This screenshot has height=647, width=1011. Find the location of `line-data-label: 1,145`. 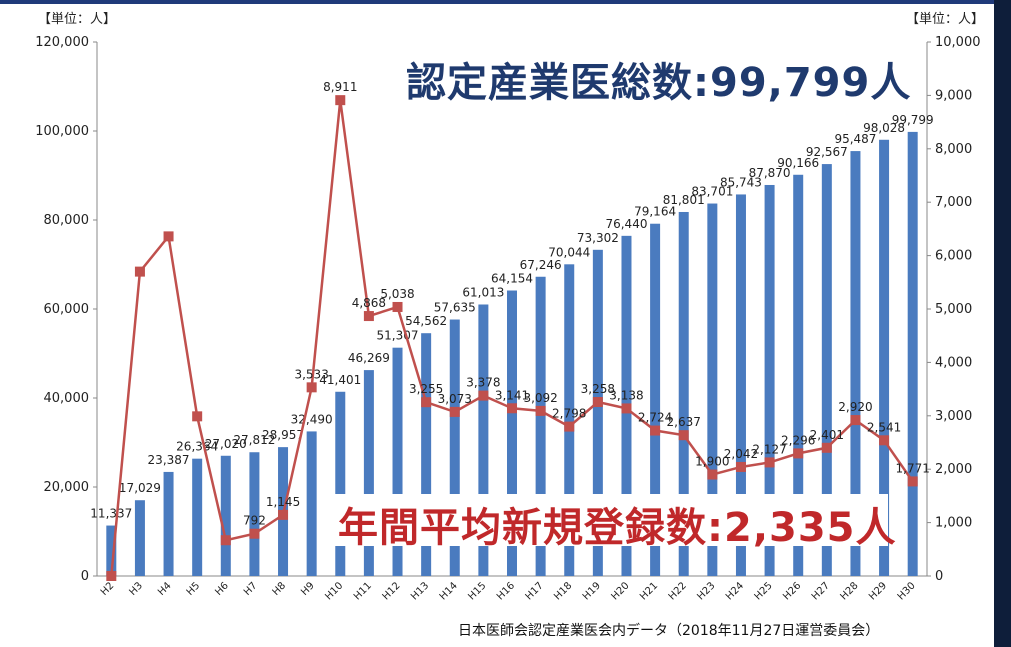

line-data-label: 1,145 is located at coordinates (283, 502).